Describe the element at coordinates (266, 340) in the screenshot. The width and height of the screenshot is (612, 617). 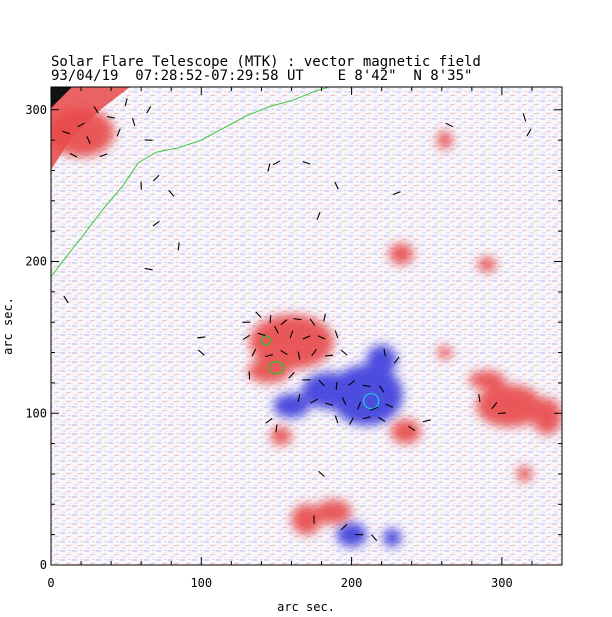
I see `green-contour` at that location.